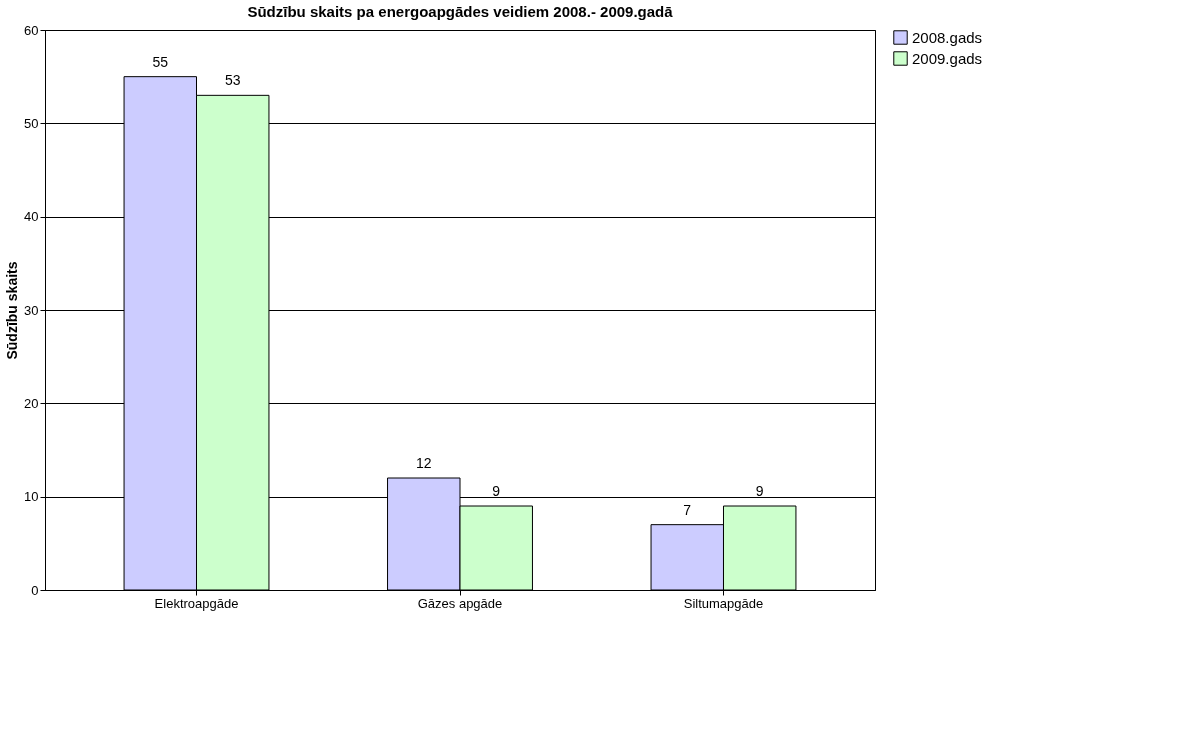  I want to click on y-axis-title: Sūdzību skaits, so click(12, 310).